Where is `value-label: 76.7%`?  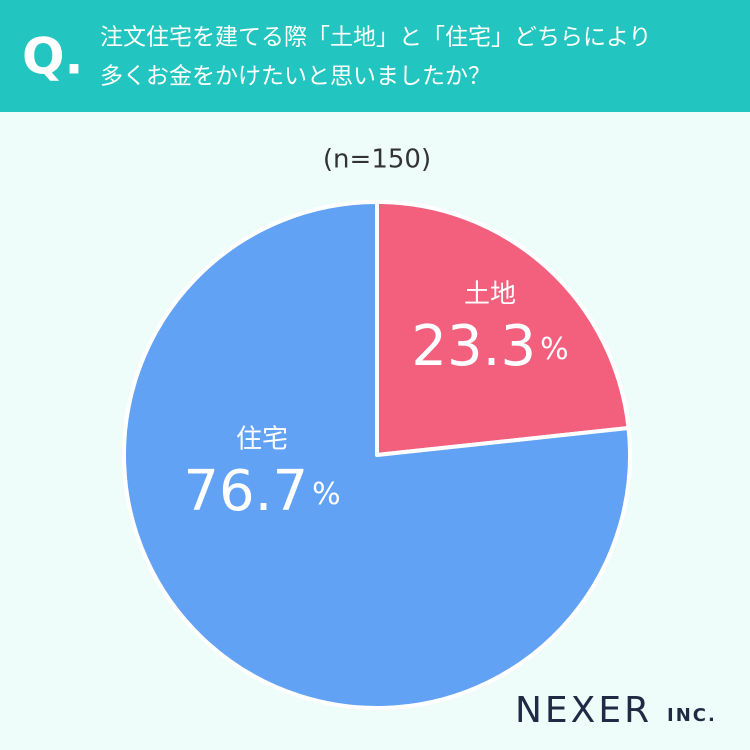 value-label: 76.7% is located at coordinates (261, 491).